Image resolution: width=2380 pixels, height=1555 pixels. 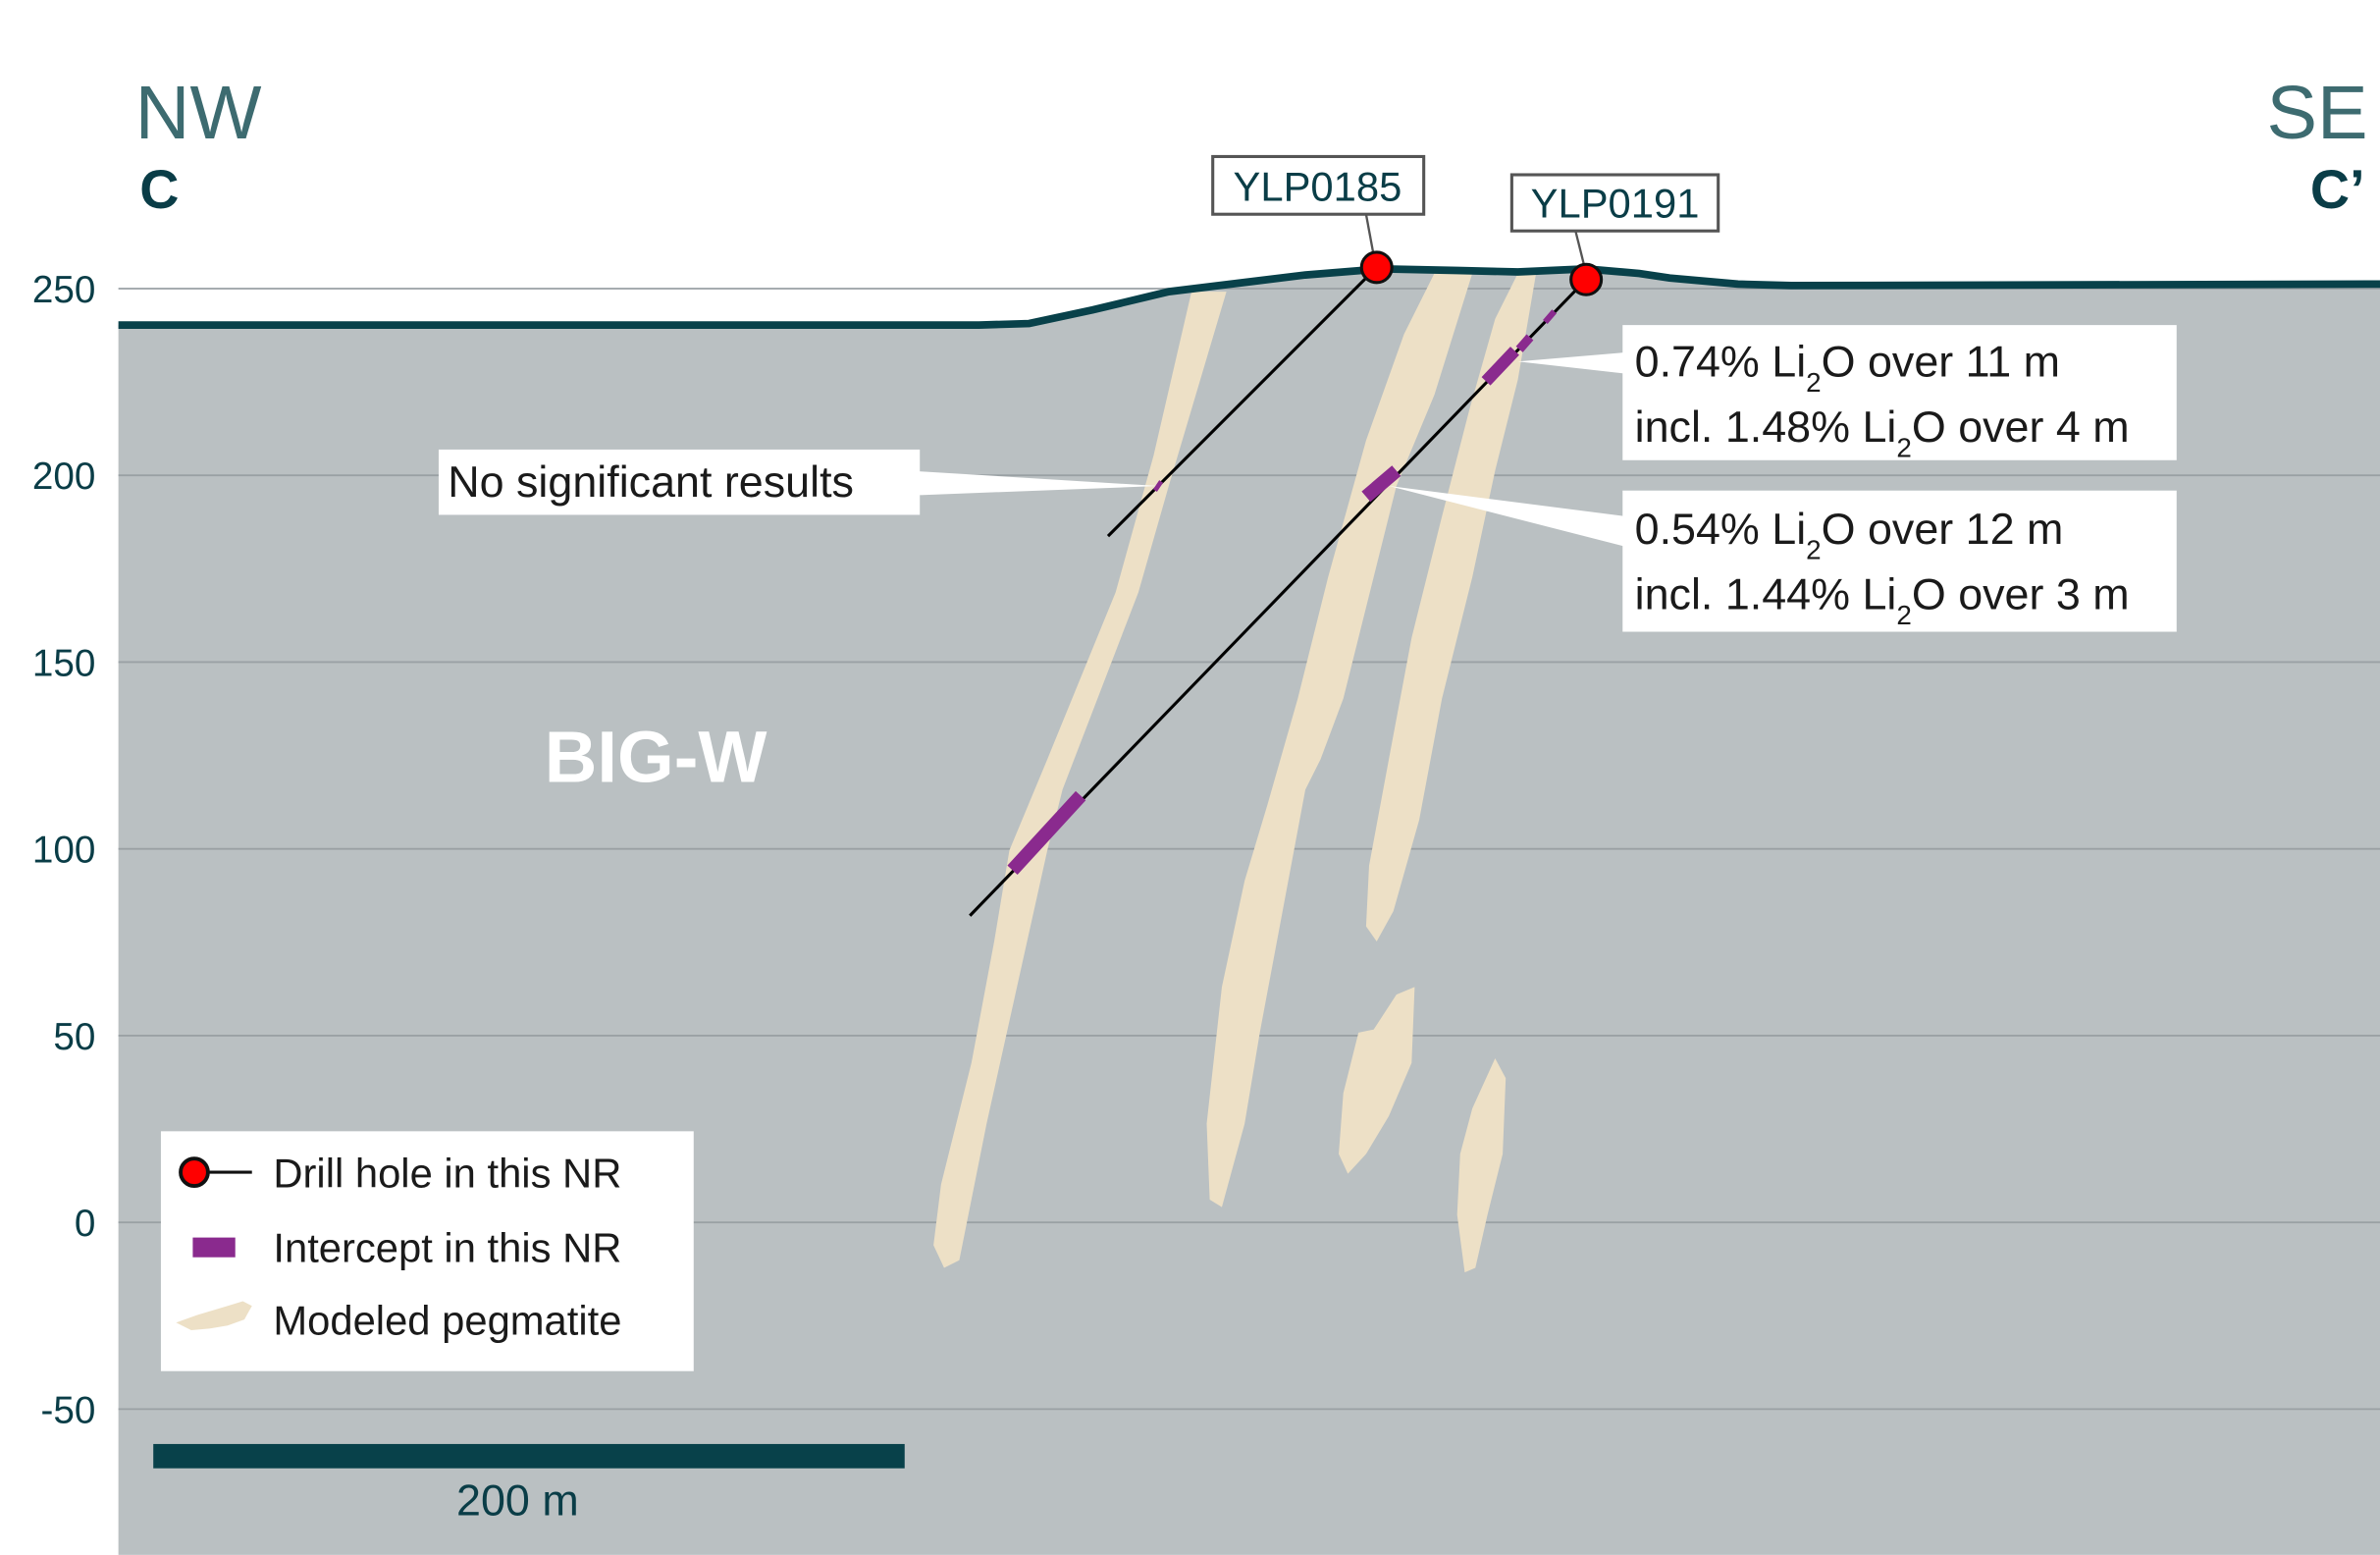 I want to click on intercepts, so click(x=1282, y=593).